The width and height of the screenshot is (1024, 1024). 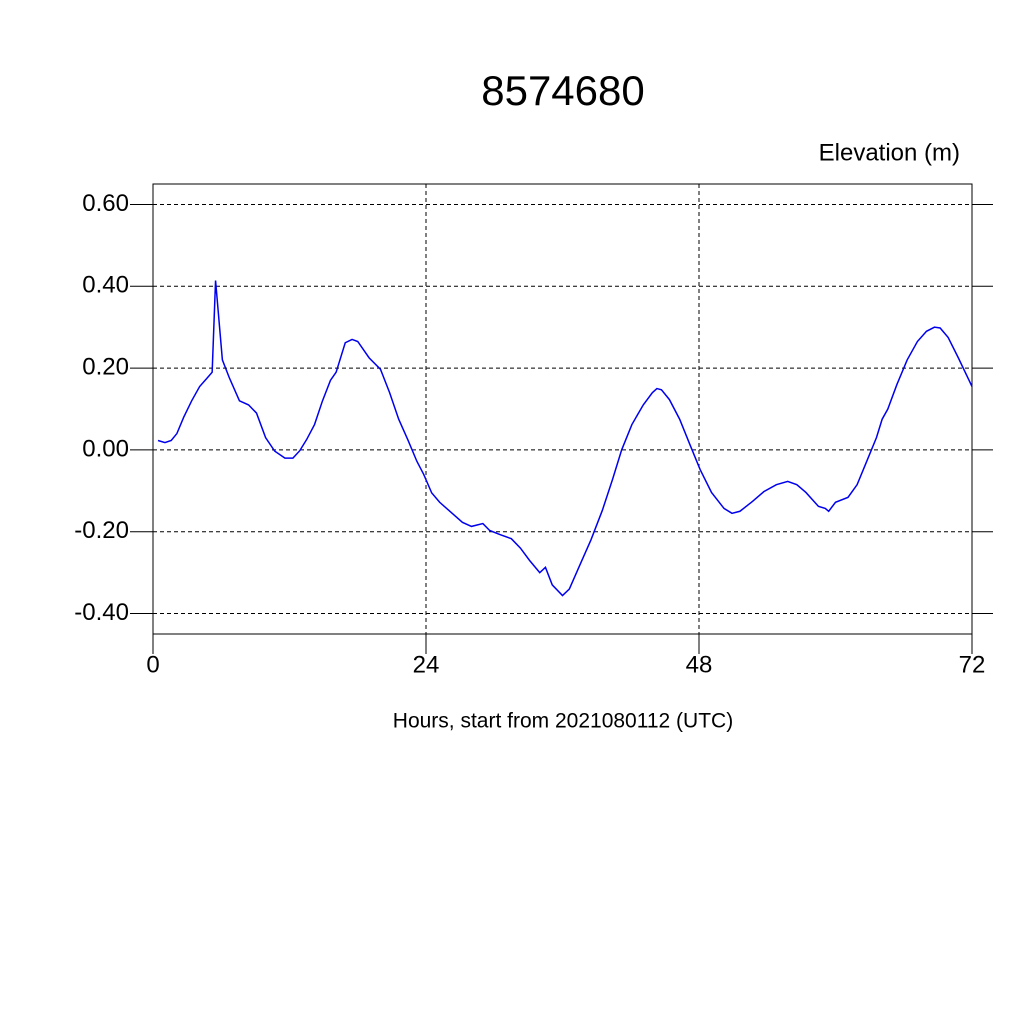 I want to click on x-tick-label: 24, so click(x=426, y=664).